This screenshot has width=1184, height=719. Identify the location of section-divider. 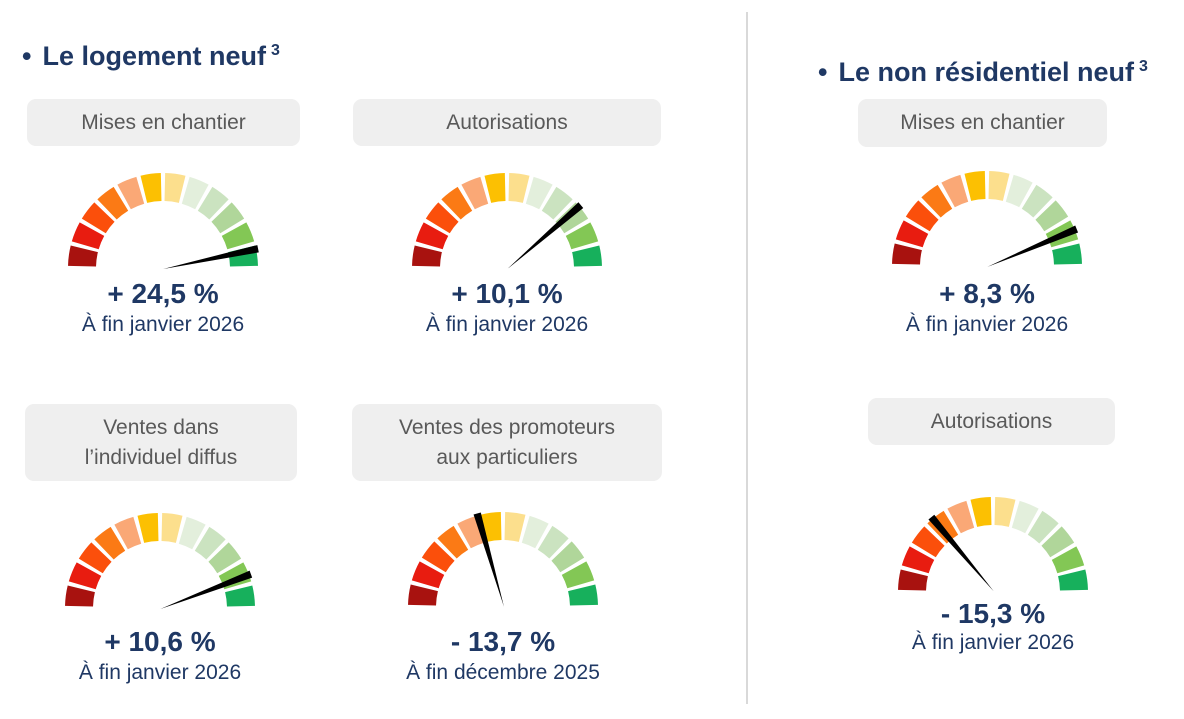
(747, 358).